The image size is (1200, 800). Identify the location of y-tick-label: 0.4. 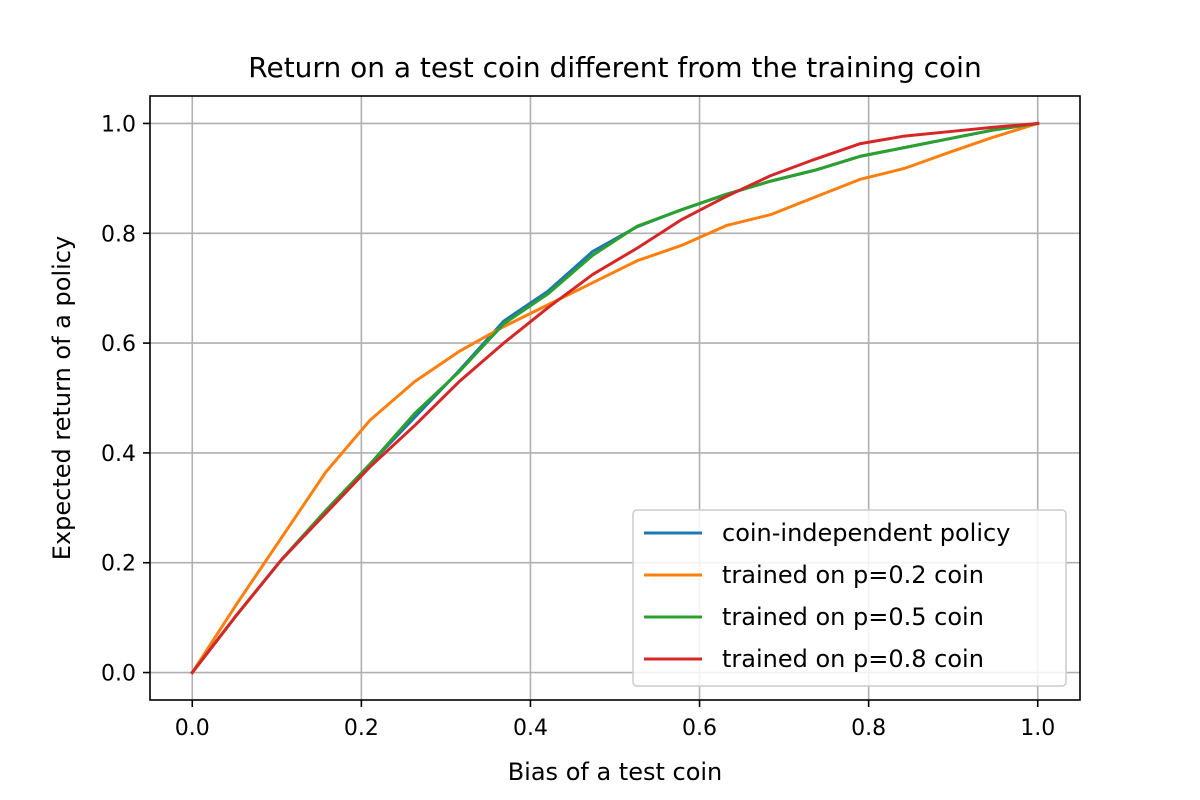
(118, 454).